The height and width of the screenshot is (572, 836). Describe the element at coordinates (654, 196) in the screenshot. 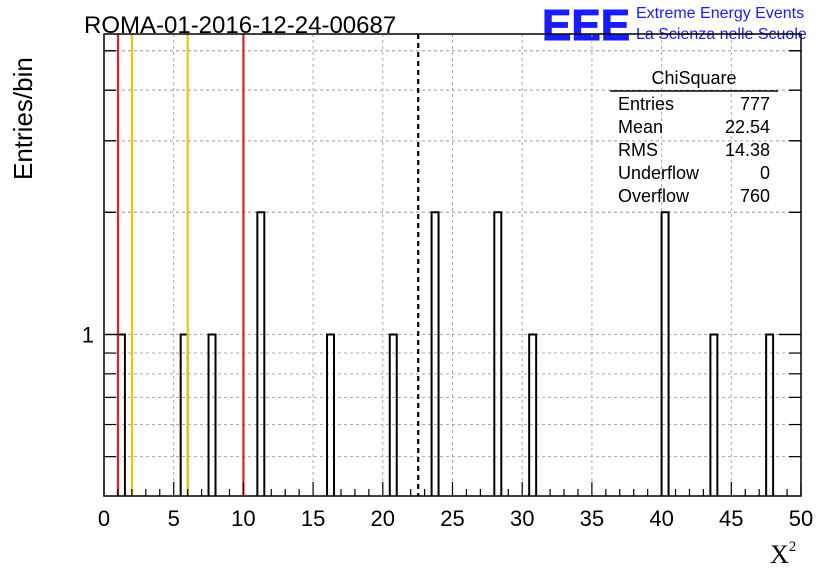

I see `stats-label: Overflow` at that location.